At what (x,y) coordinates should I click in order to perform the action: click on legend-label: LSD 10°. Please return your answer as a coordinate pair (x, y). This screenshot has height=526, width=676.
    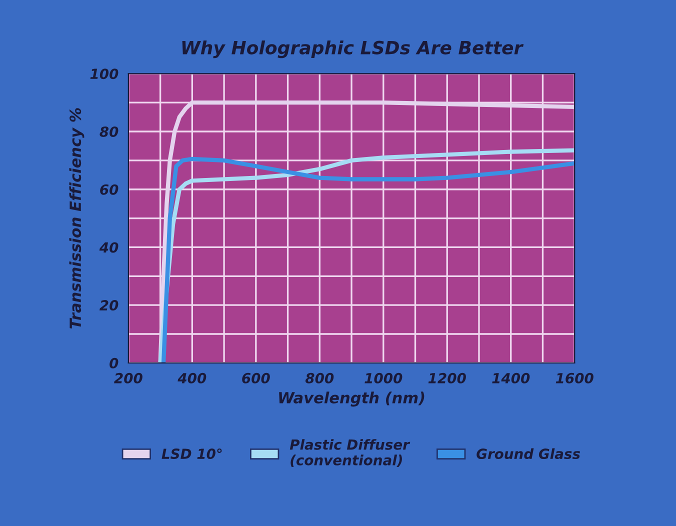
    Looking at the image, I should click on (192, 454).